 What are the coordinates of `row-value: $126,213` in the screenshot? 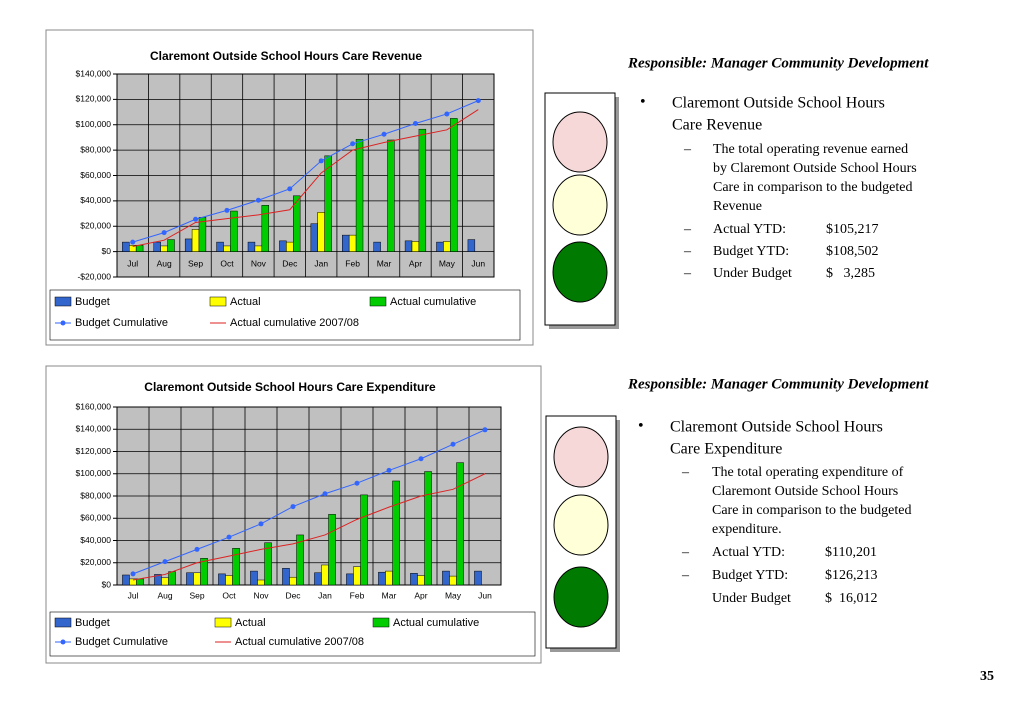 It's located at (851, 575).